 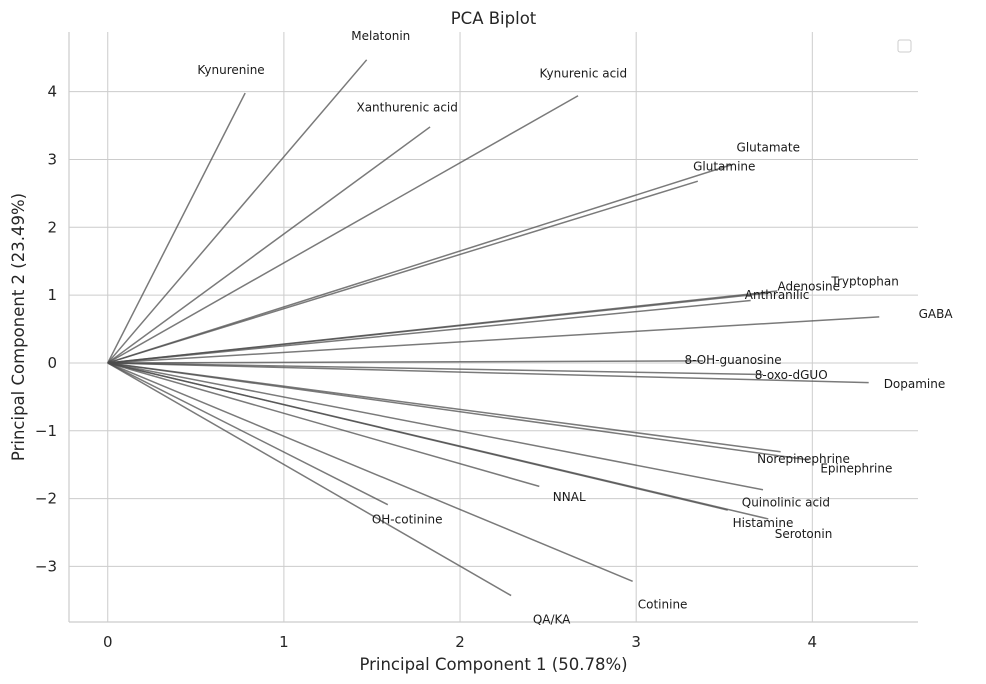 What do you see at coordinates (460, 642) in the screenshot?
I see `x-tick-label: 2` at bounding box center [460, 642].